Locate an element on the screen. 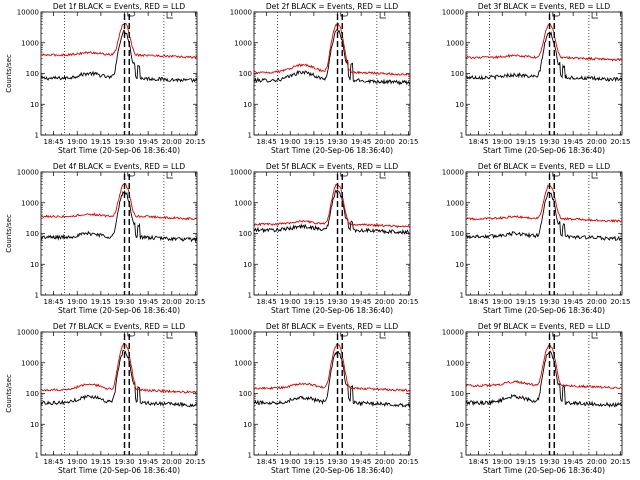  panel-title: Det 2f BLACK = Events, RED = LLD is located at coordinates (332, 6).